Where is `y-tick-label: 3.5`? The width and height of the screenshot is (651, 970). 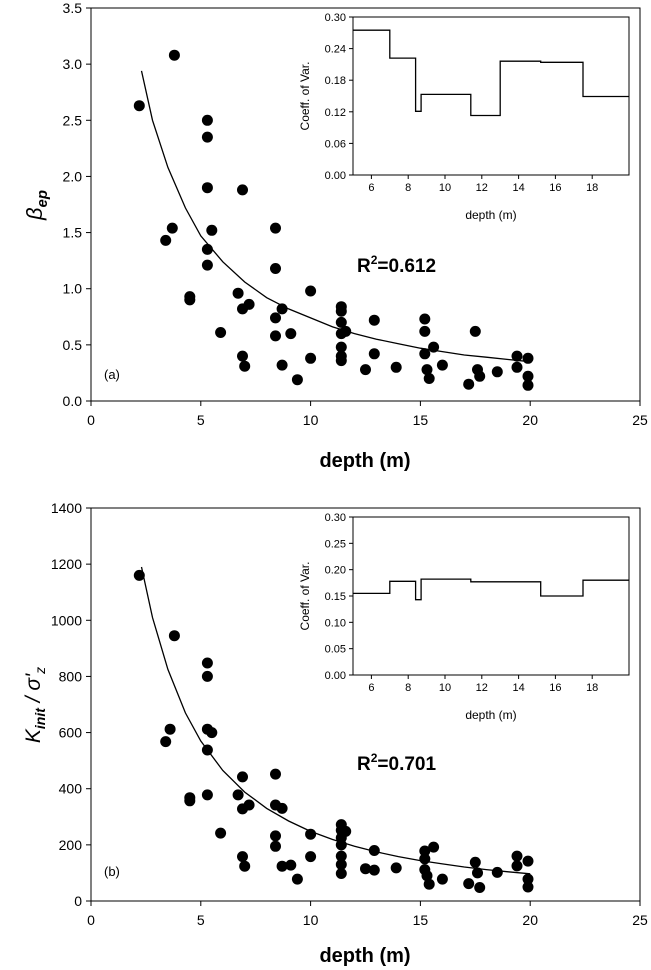 y-tick-label: 3.5 is located at coordinates (73, 8).